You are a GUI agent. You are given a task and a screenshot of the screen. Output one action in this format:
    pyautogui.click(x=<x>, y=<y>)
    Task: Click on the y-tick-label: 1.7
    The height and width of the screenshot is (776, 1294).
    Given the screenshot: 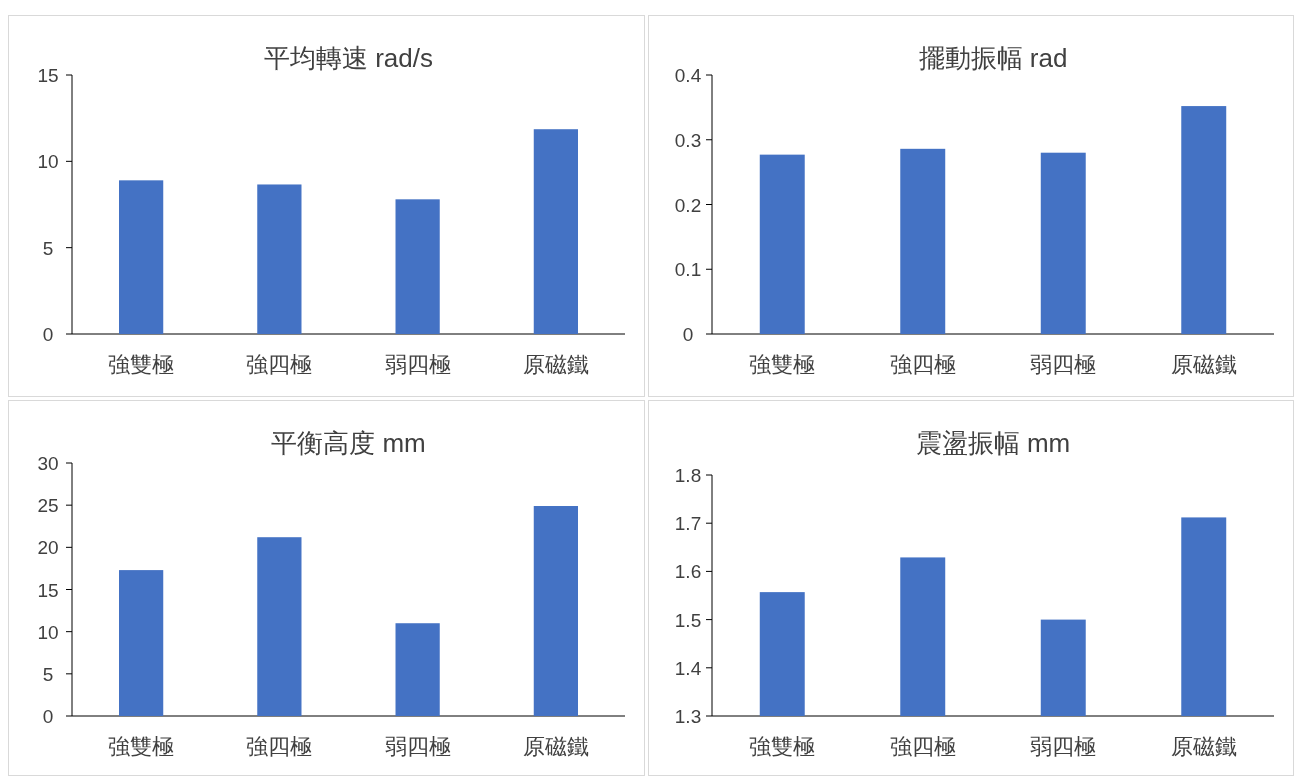 What is the action you would take?
    pyautogui.click(x=688, y=524)
    